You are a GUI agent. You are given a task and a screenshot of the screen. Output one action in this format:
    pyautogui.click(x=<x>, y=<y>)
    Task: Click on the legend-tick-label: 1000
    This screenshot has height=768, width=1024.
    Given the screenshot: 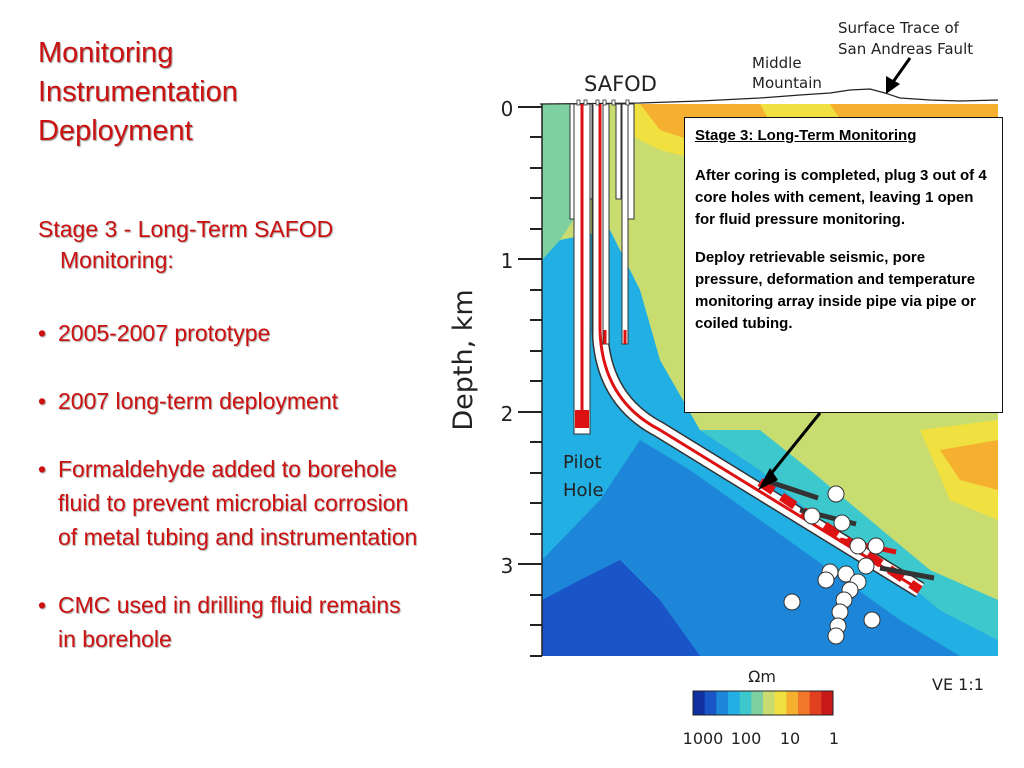 What is the action you would take?
    pyautogui.click(x=703, y=738)
    